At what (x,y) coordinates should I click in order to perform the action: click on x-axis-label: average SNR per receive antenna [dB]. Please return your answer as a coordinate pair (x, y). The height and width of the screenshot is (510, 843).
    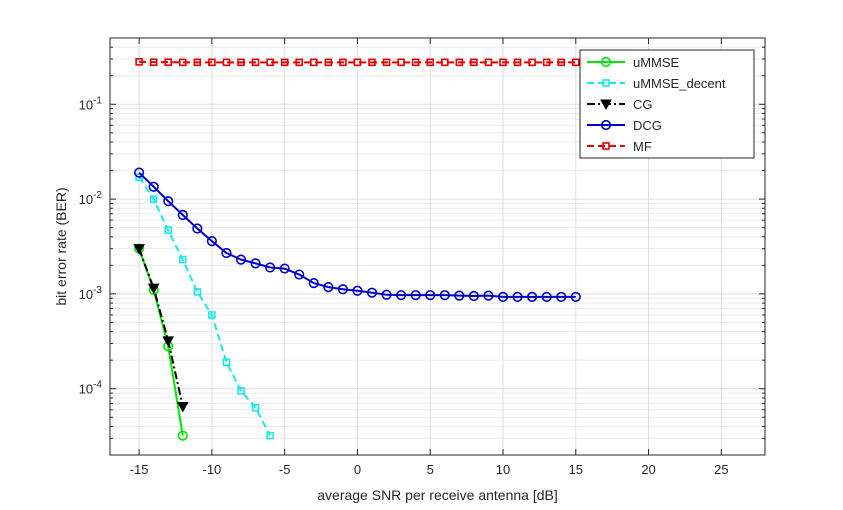
    Looking at the image, I should click on (437, 495).